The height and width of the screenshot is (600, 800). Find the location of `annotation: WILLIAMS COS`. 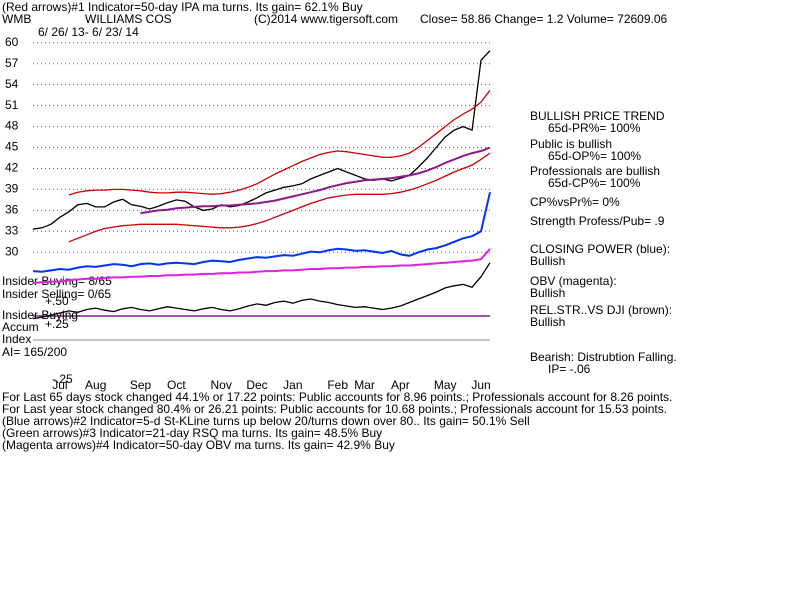

annotation: WILLIAMS COS is located at coordinates (128, 19).